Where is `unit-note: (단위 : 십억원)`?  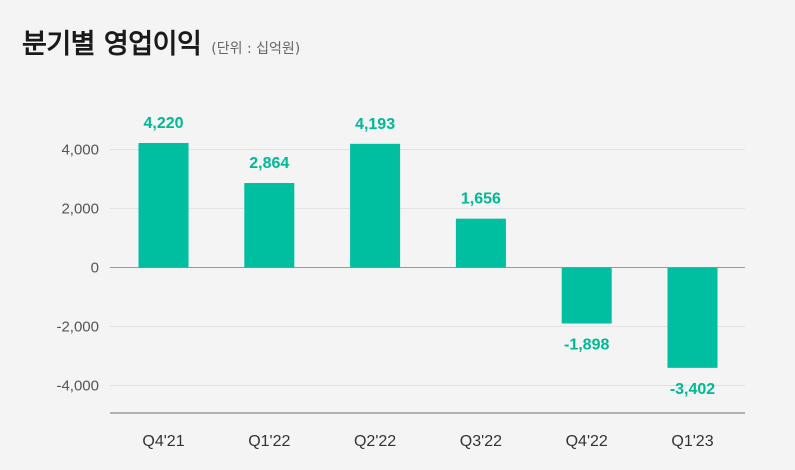
unit-note: (단위 : 십억원) is located at coordinates (256, 49).